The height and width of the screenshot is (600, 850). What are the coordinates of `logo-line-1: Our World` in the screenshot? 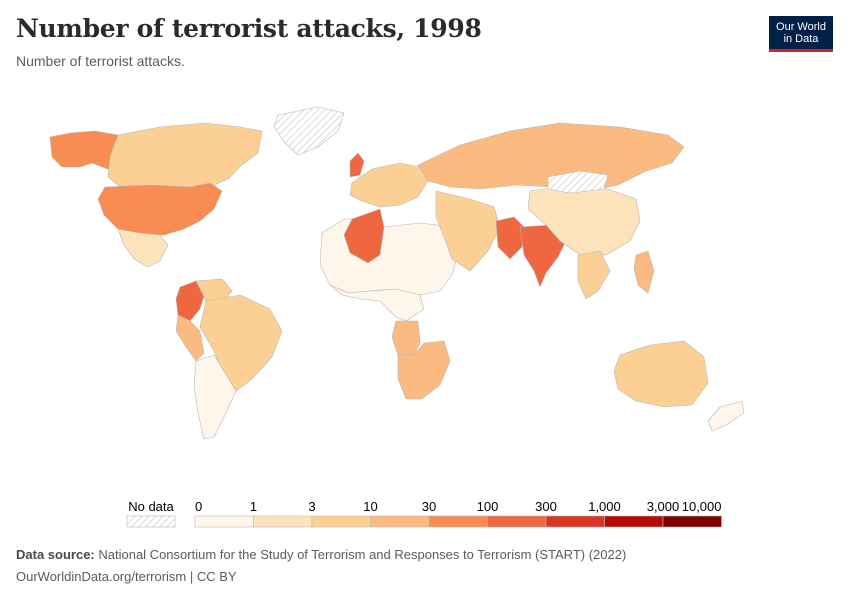 It's located at (801, 27).